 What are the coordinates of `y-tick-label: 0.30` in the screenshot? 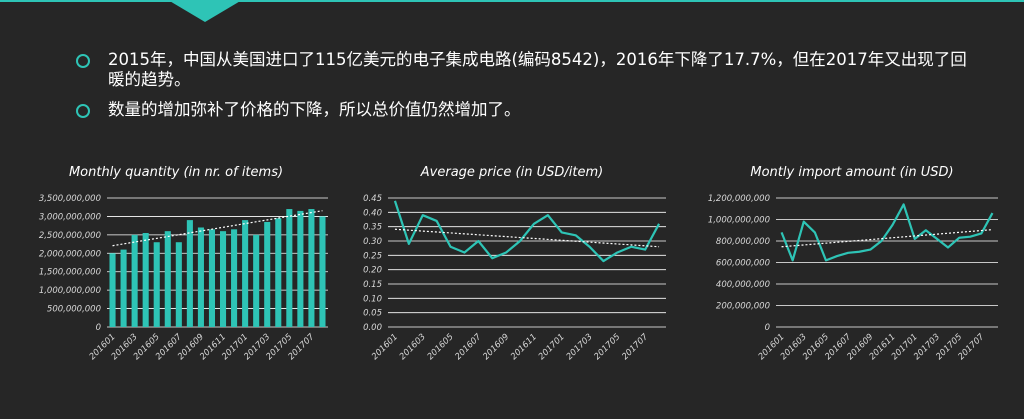 It's located at (372, 242).